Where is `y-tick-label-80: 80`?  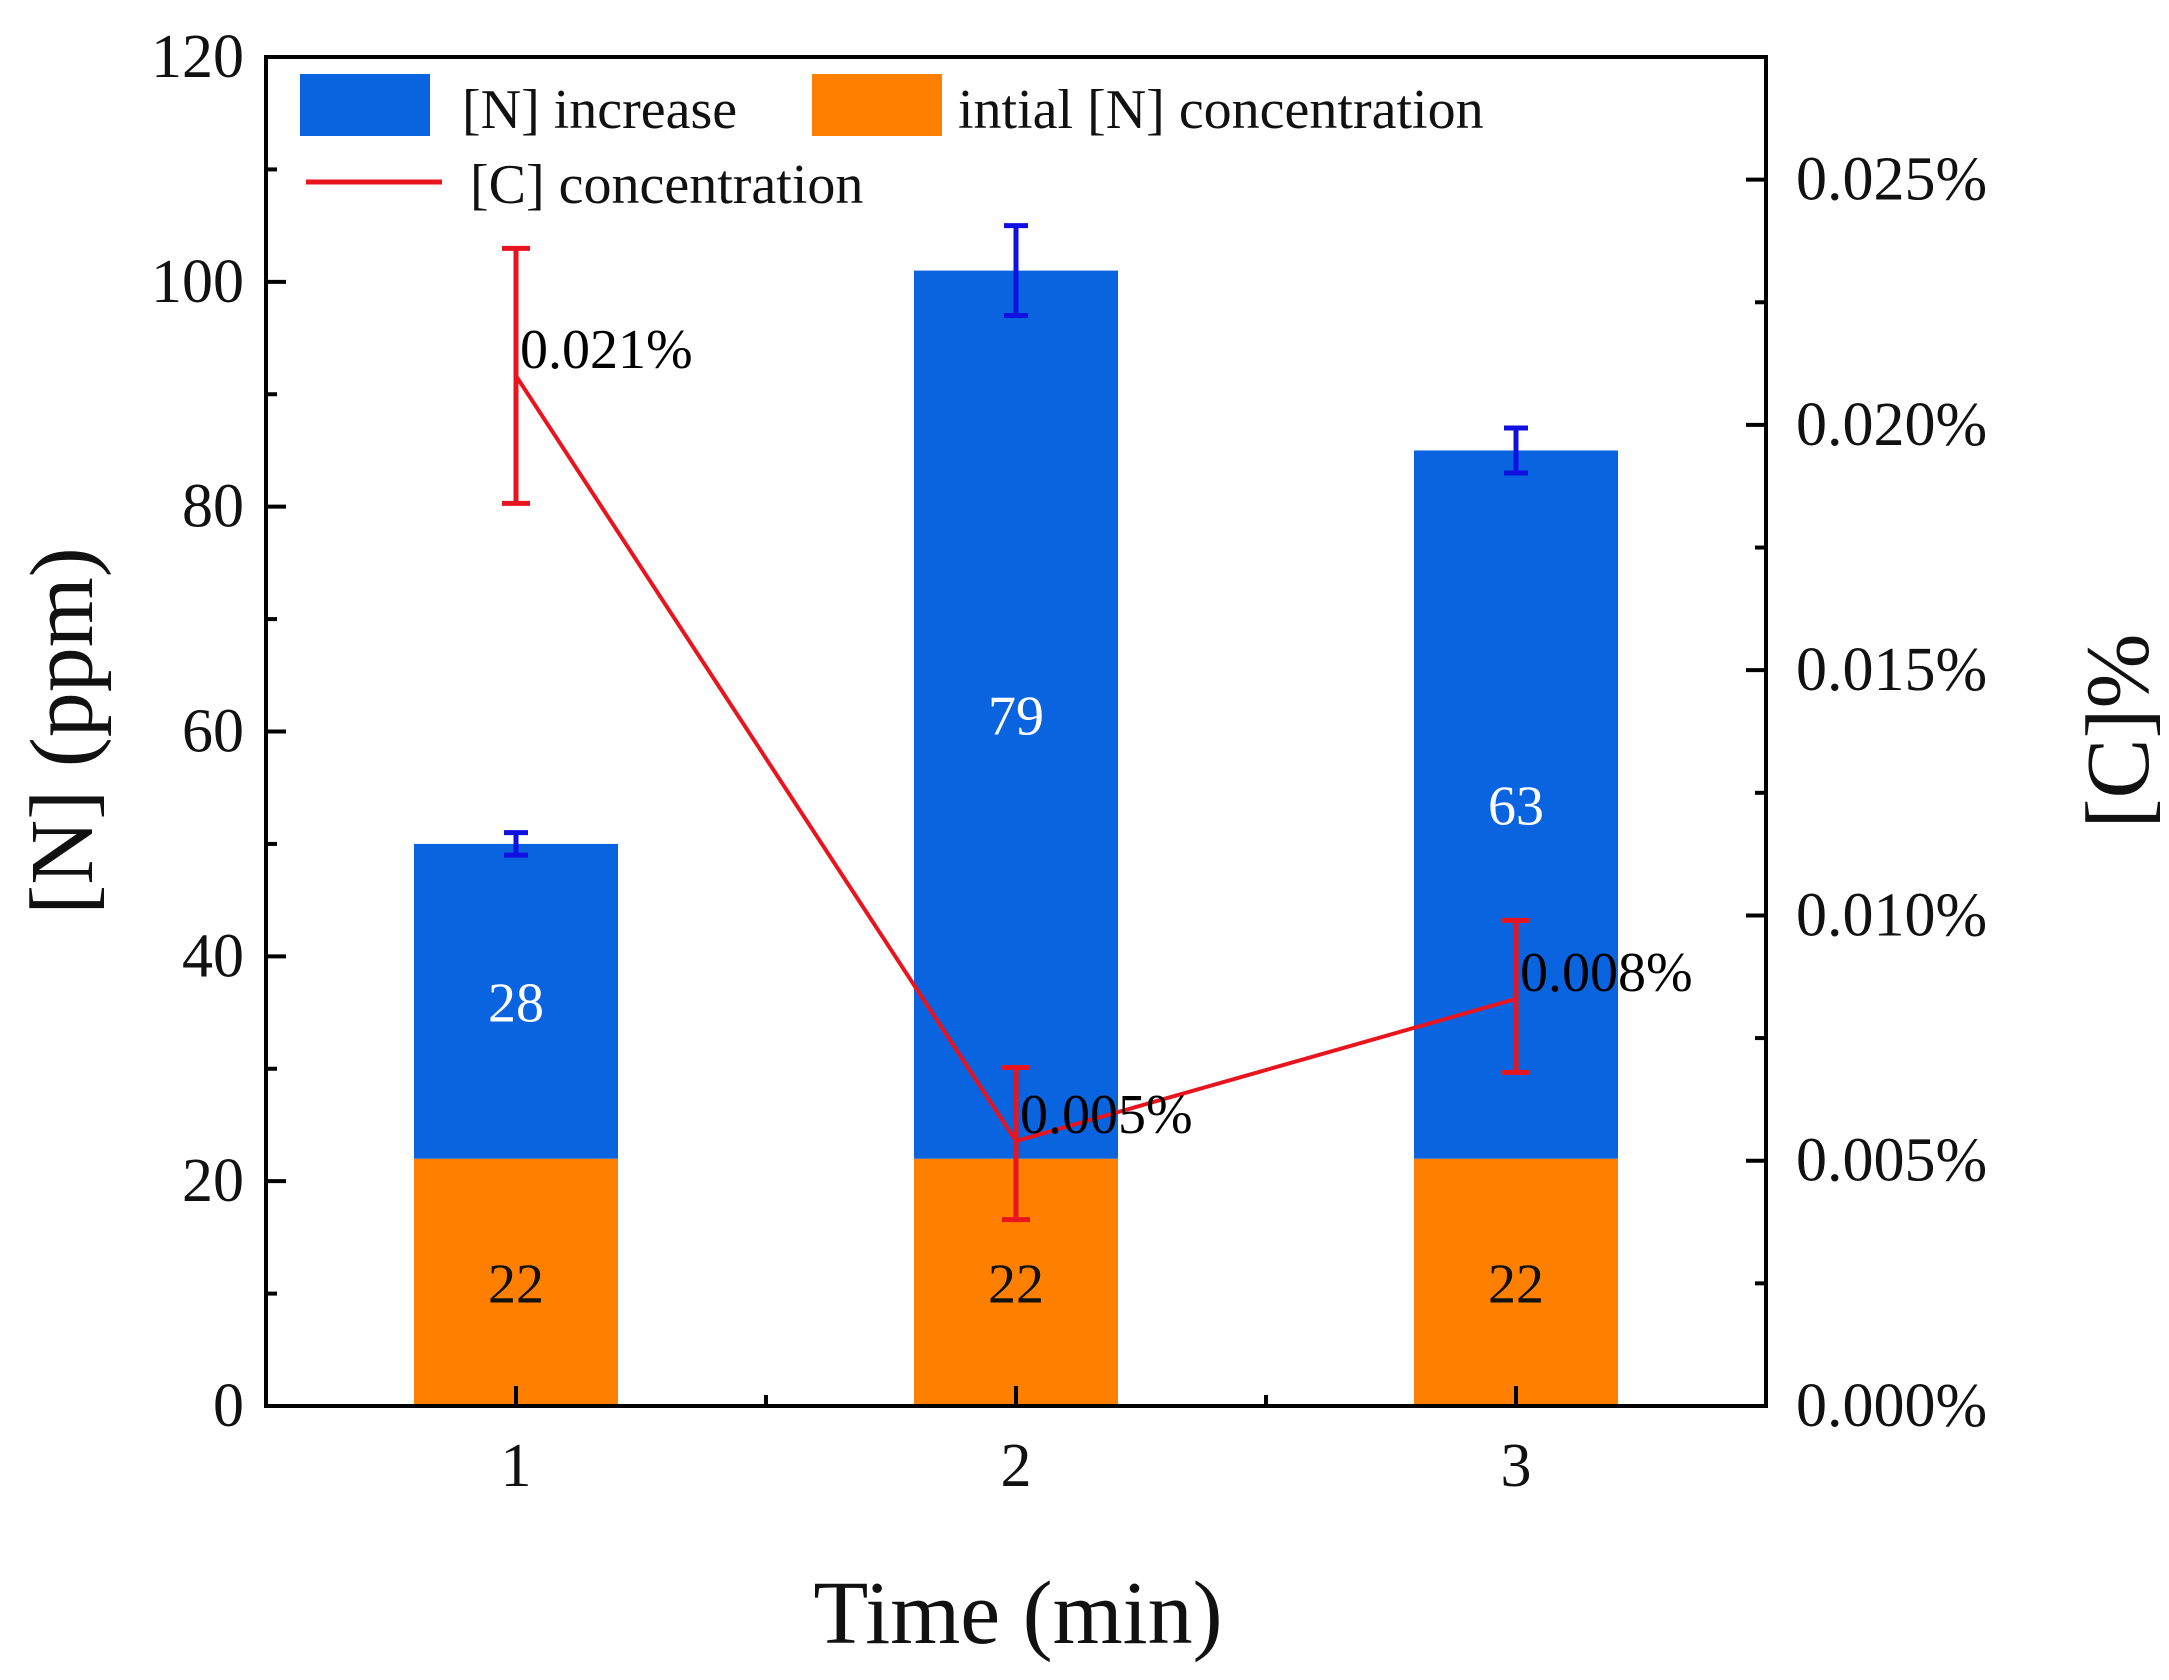 y-tick-label-80: 80 is located at coordinates (213, 507).